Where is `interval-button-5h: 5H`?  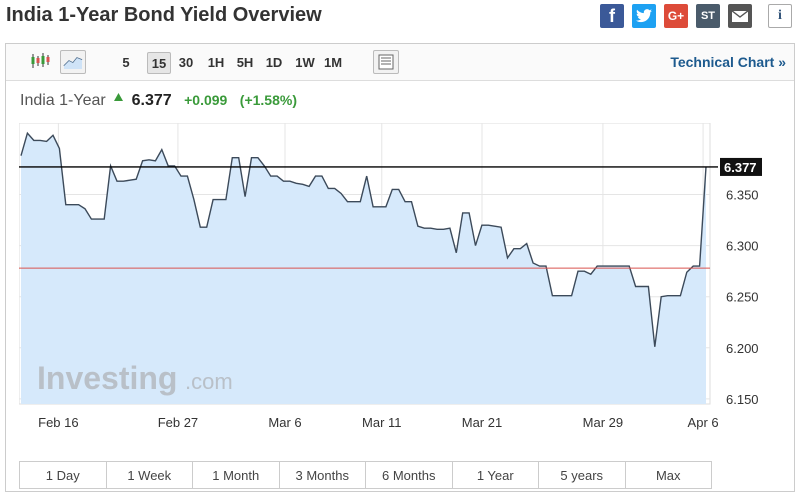 interval-button-5h: 5H is located at coordinates (245, 62).